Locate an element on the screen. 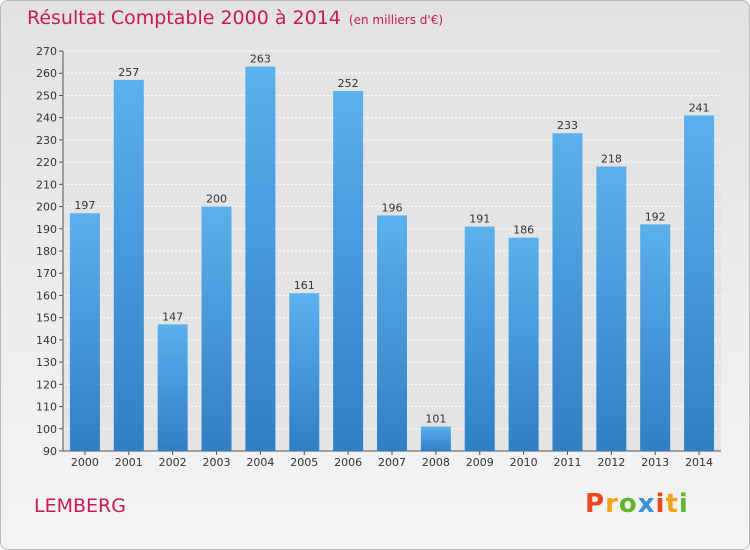 The height and width of the screenshot is (550, 750). data-label-2010: 186 is located at coordinates (523, 230).